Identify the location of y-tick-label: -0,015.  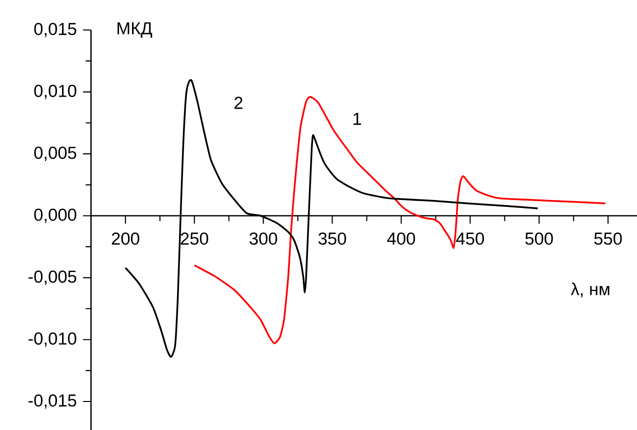
(52, 401).